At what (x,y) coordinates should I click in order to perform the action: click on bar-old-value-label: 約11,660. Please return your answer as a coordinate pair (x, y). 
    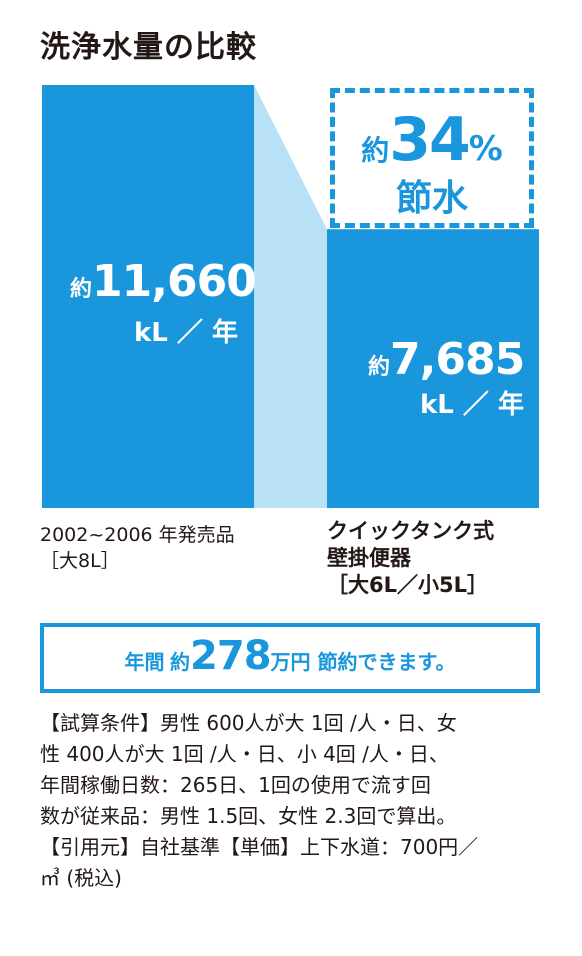
    Looking at the image, I should click on (163, 281).